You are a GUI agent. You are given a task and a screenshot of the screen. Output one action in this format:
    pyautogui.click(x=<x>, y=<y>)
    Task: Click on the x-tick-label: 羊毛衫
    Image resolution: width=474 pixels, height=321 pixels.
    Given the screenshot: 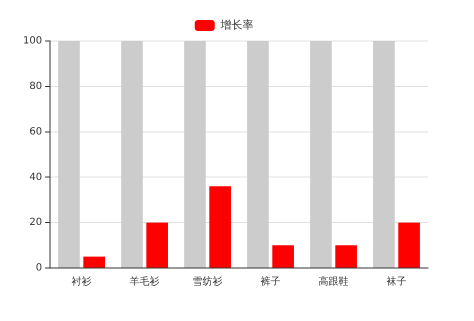 What is the action you would take?
    pyautogui.click(x=145, y=282)
    